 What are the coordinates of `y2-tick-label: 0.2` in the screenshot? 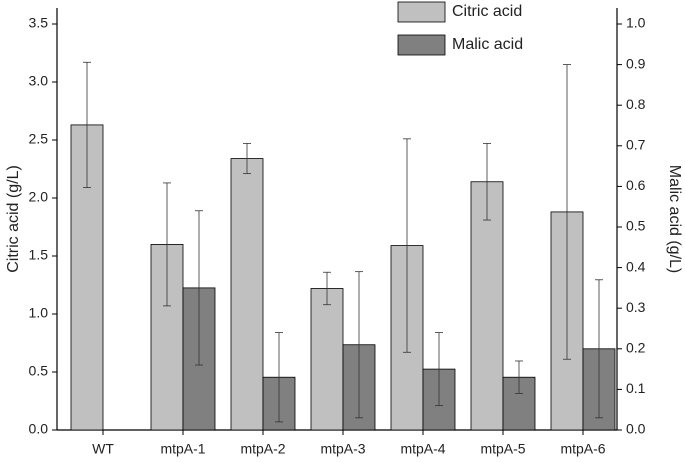 It's located at (636, 348).